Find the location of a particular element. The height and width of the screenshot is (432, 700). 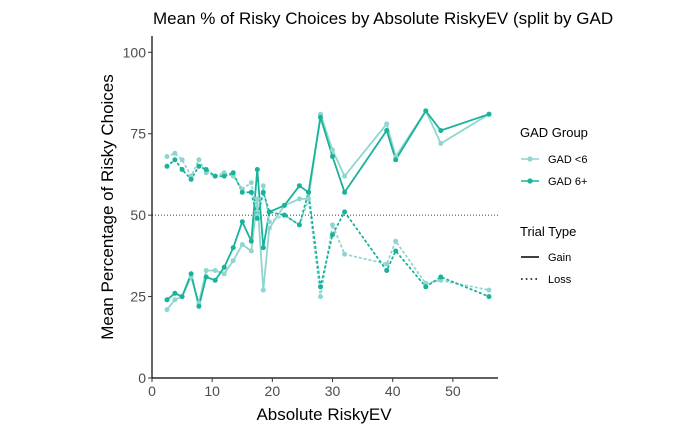

legend-group-label-1: GAD 6+ is located at coordinates (567, 182).